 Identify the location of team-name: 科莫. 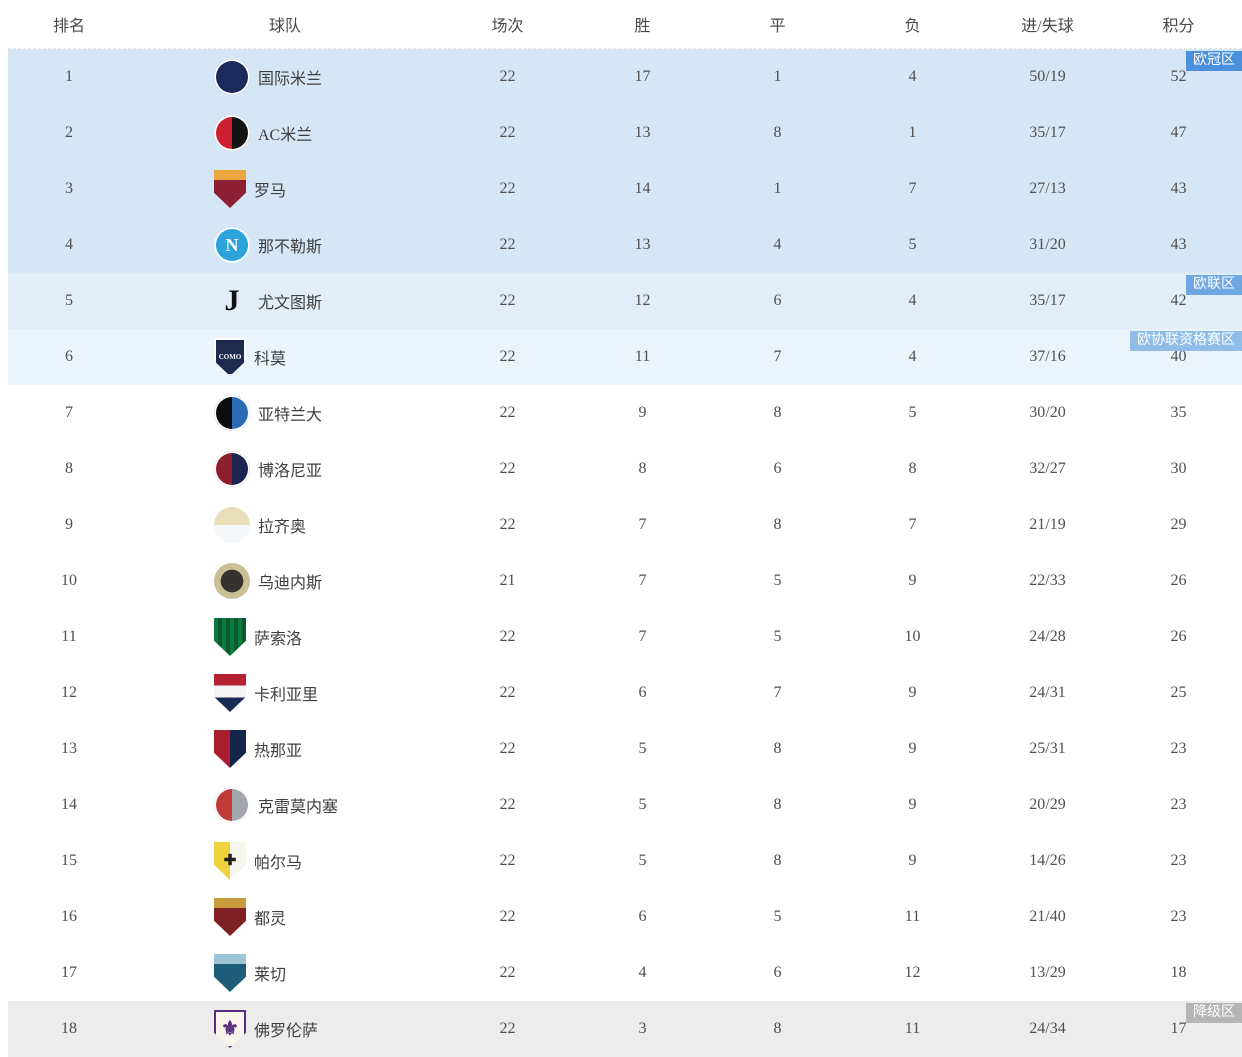
(270, 359).